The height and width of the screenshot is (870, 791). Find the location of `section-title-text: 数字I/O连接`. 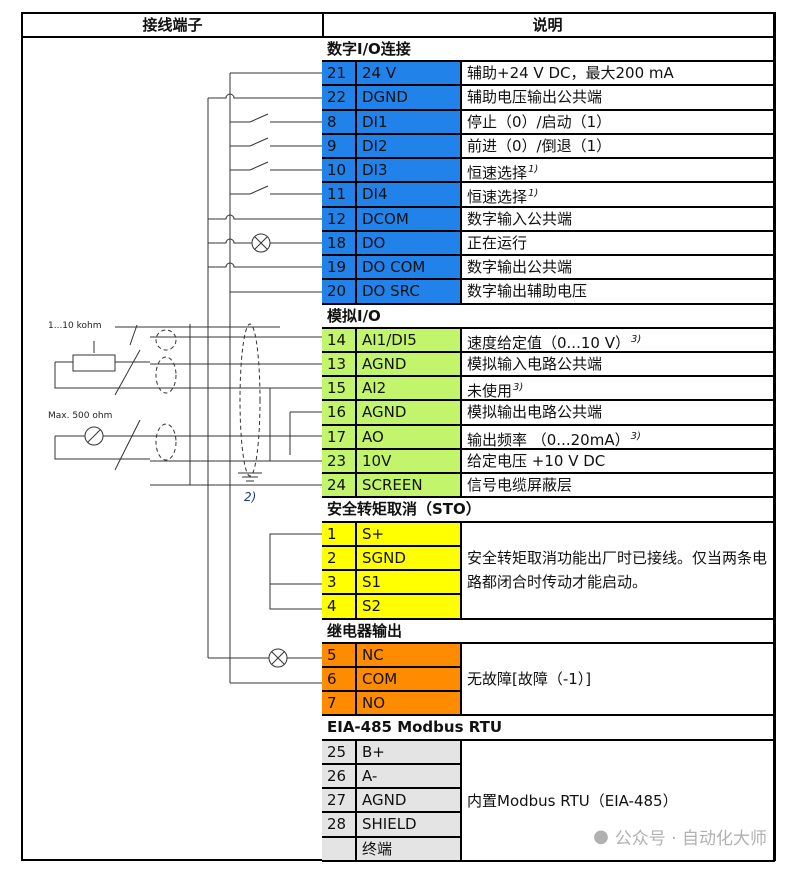

section-title-text: 数字I/O连接 is located at coordinates (369, 49).